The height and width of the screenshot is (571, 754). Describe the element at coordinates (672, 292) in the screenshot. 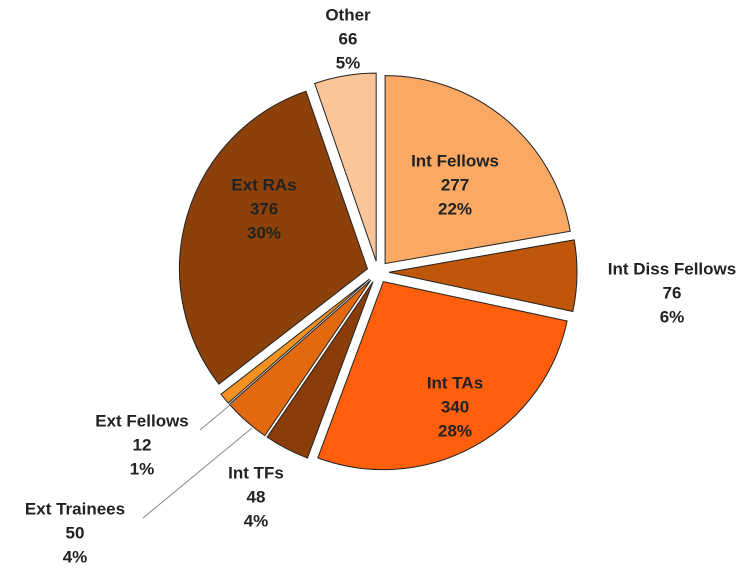

I see `slice-value: 76` at that location.